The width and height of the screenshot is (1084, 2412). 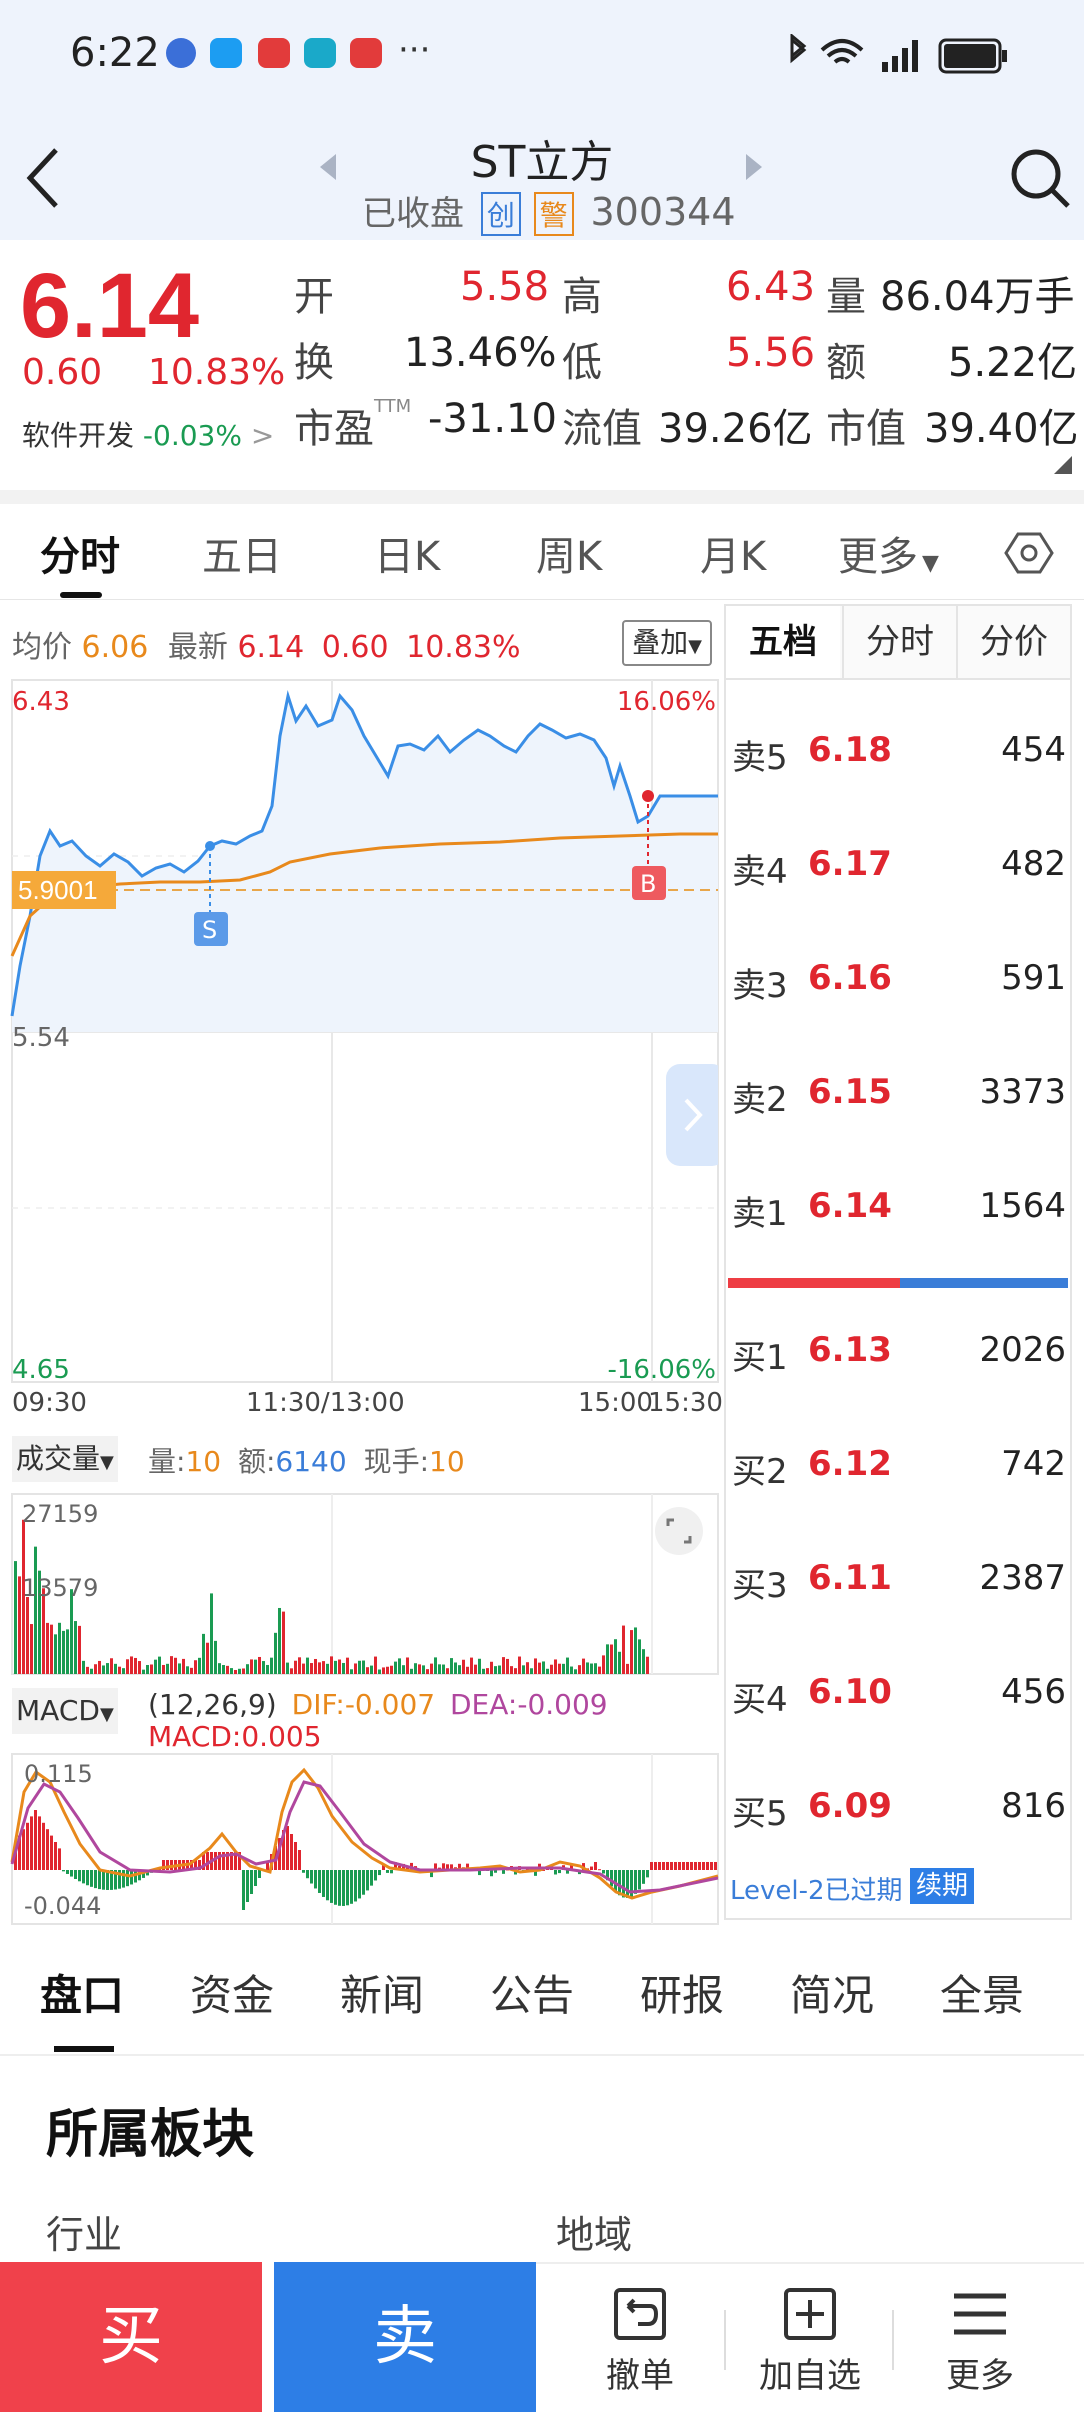 What do you see at coordinates (542, 497) in the screenshot?
I see `divider` at bounding box center [542, 497].